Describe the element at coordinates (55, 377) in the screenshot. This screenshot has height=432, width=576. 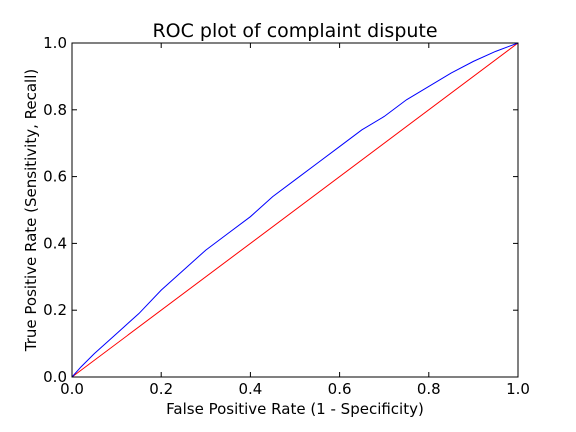
I see `y-tick-label: 0.0` at that location.